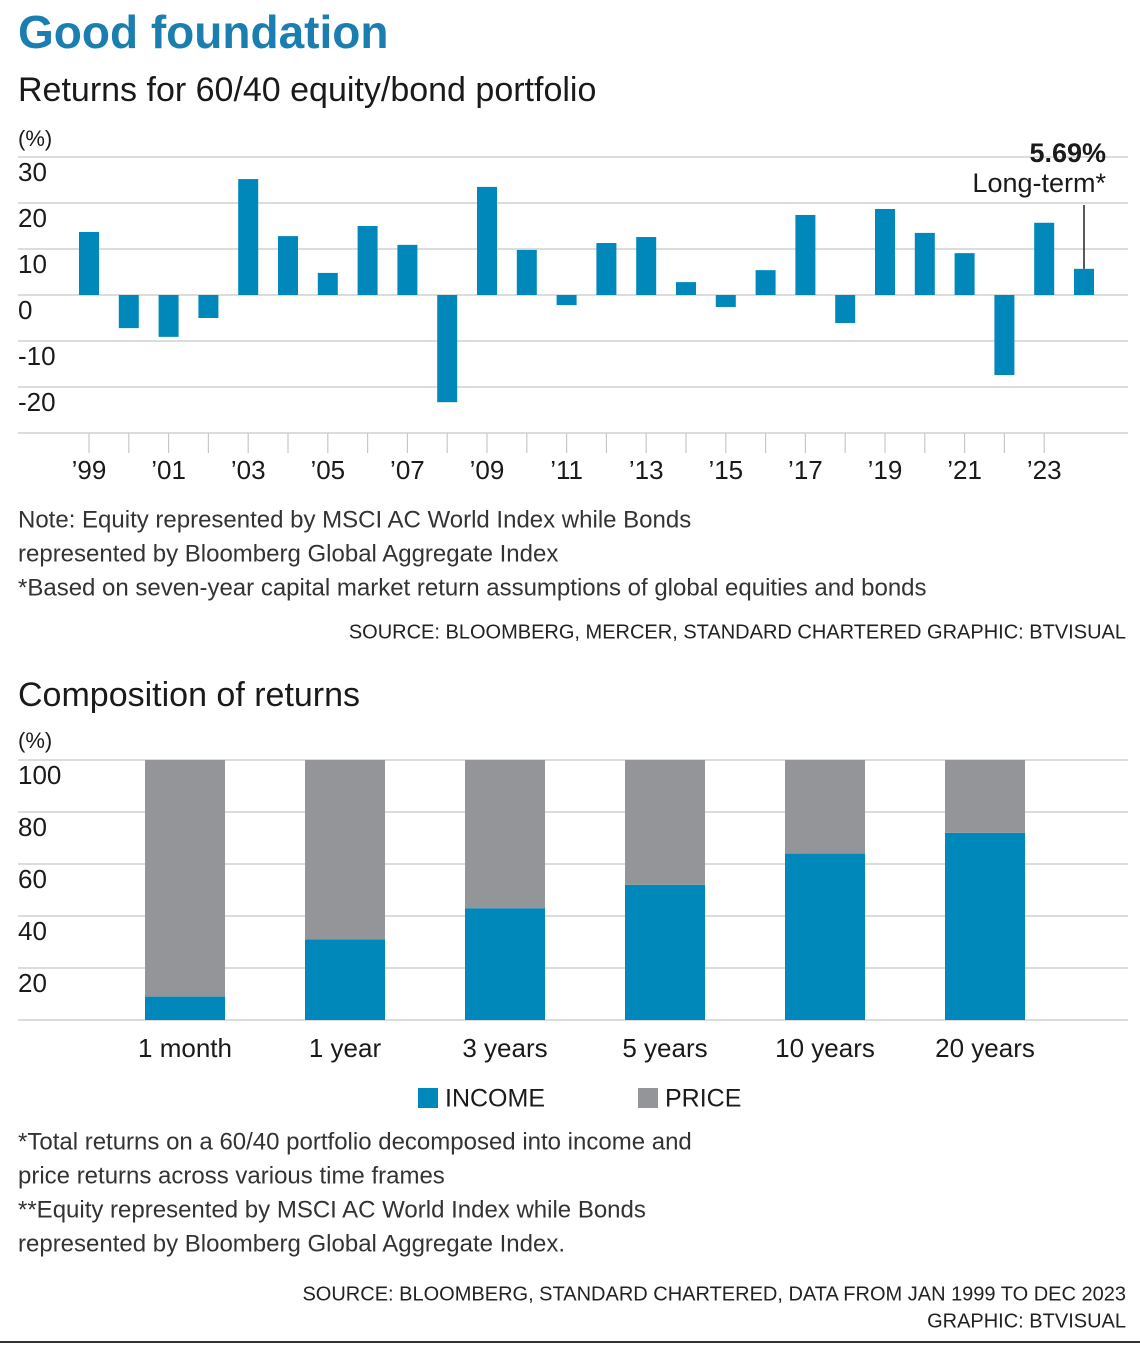 The image size is (1140, 1345). I want to click on y-tick-label: -10, so click(37, 356).